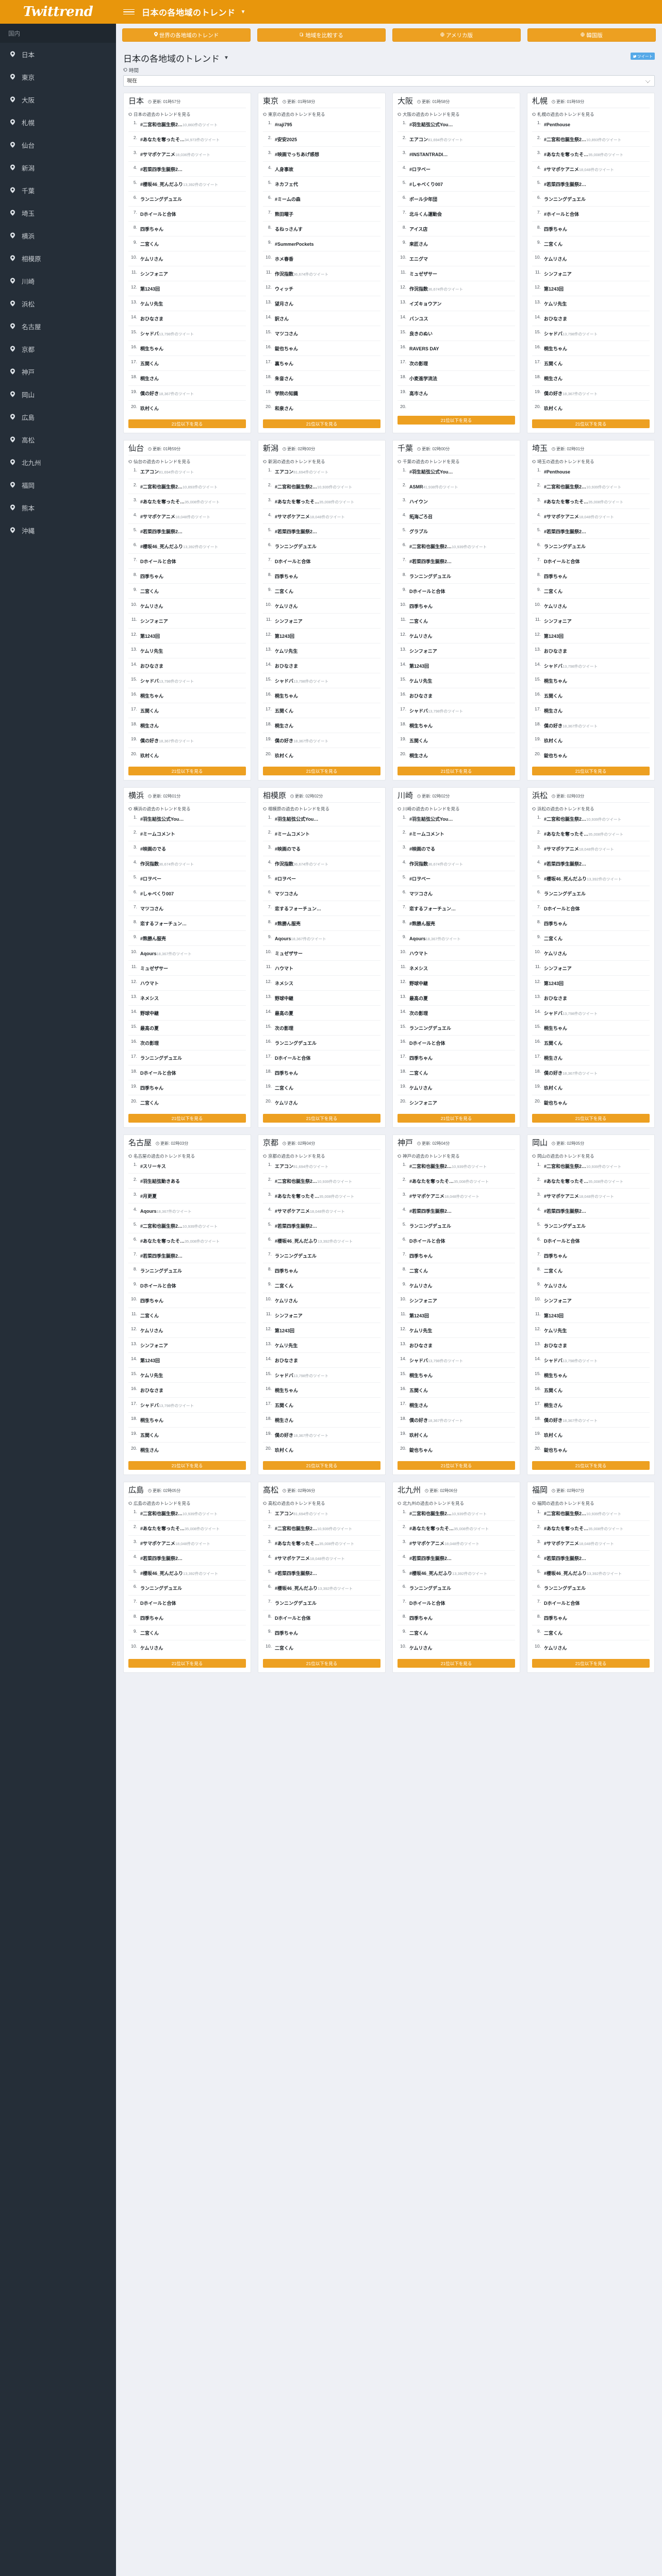  What do you see at coordinates (287, 393) in the screenshot?
I see `trend-name: 学院の知識` at bounding box center [287, 393].